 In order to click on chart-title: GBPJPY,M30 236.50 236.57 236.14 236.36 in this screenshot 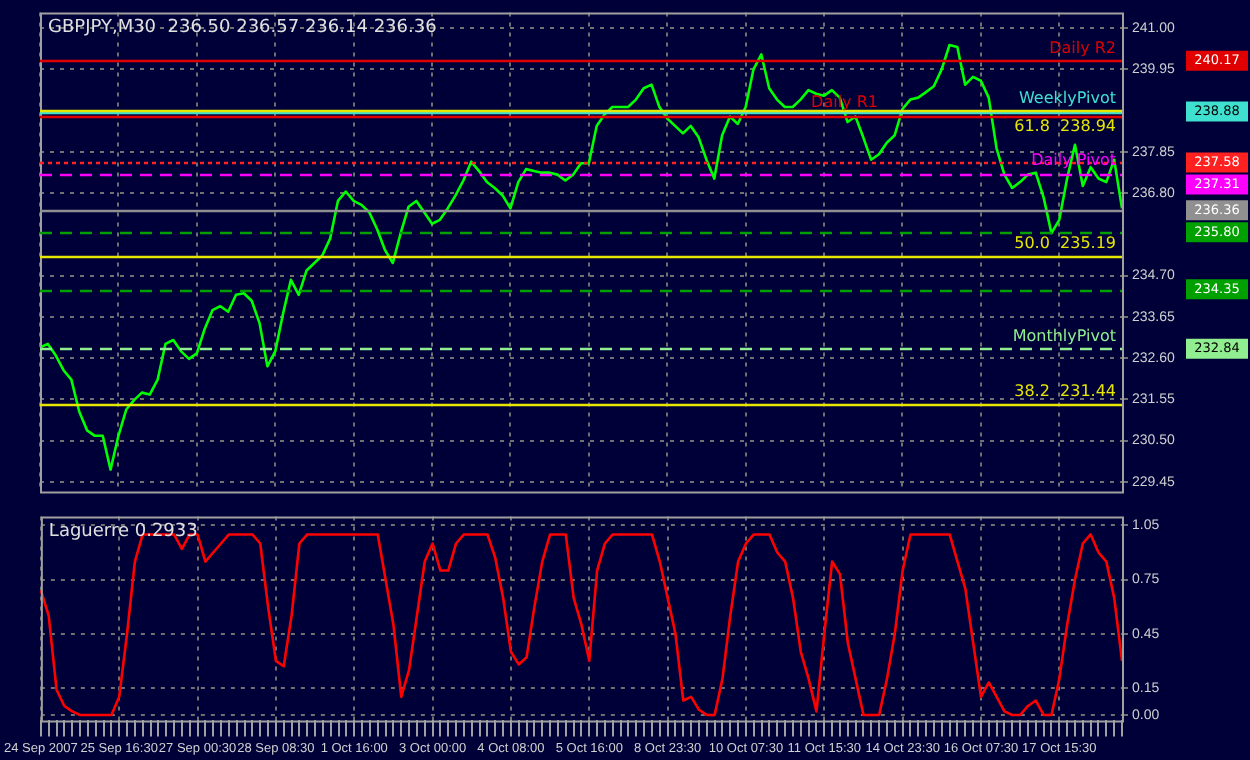, I will do `click(243, 28)`.